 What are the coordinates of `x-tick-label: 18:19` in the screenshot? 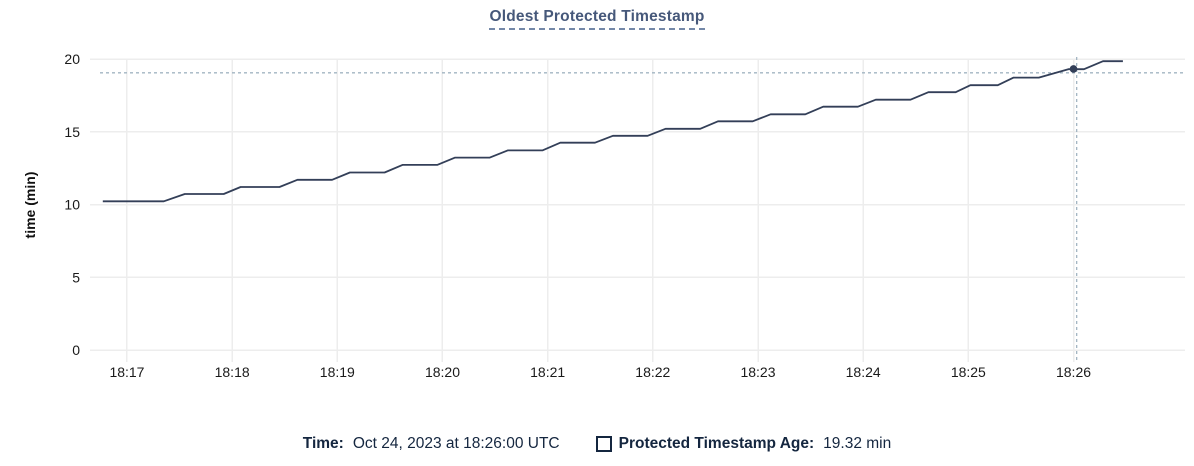 It's located at (337, 372).